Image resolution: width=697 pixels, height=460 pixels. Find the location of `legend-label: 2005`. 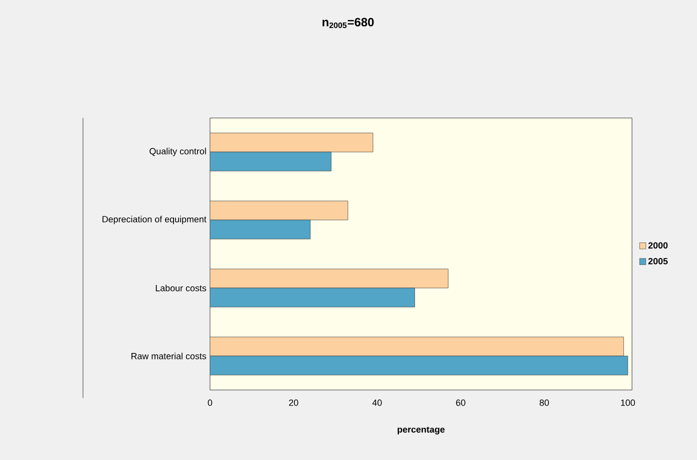

legend-label: 2005 is located at coordinates (658, 261).